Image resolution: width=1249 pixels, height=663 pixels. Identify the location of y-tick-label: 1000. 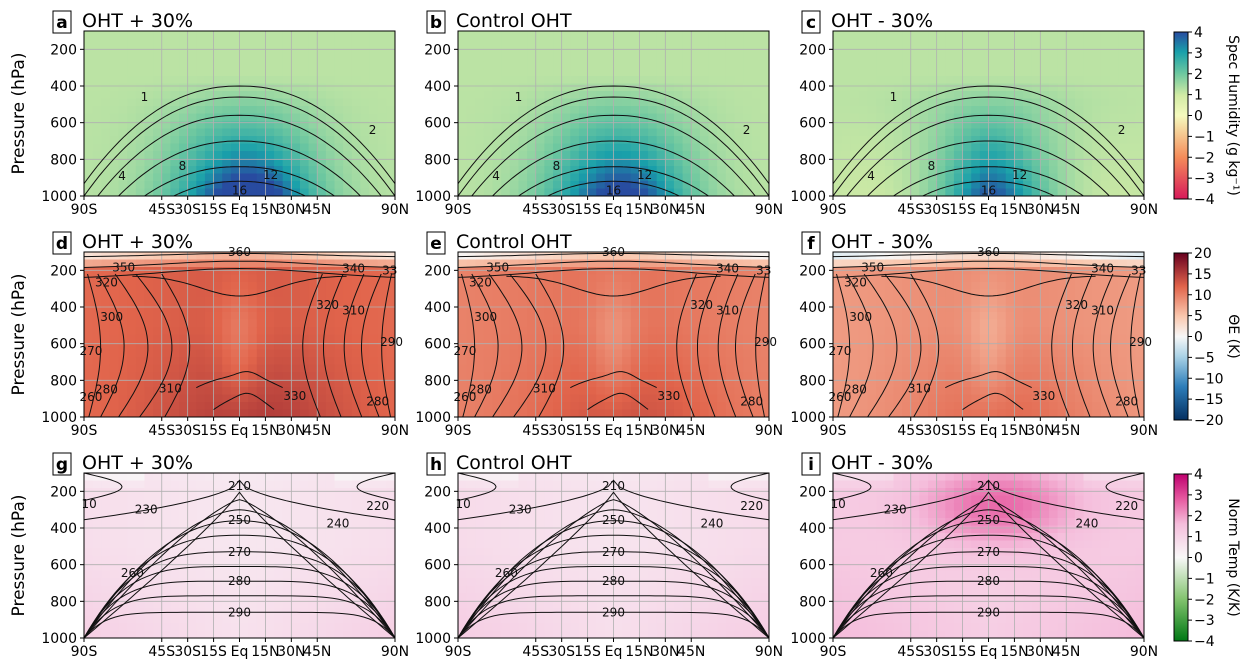
(433, 418).